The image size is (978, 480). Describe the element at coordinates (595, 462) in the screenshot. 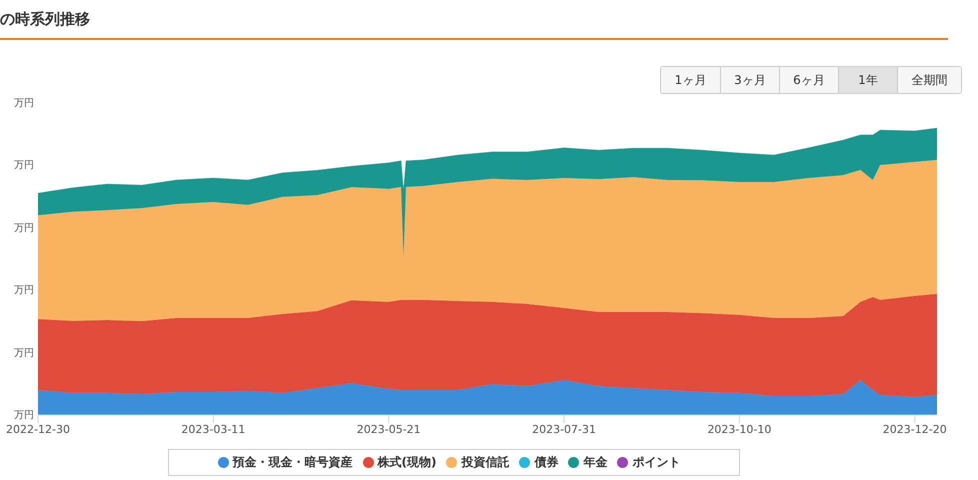

I see `legend-label: 年金` at that location.